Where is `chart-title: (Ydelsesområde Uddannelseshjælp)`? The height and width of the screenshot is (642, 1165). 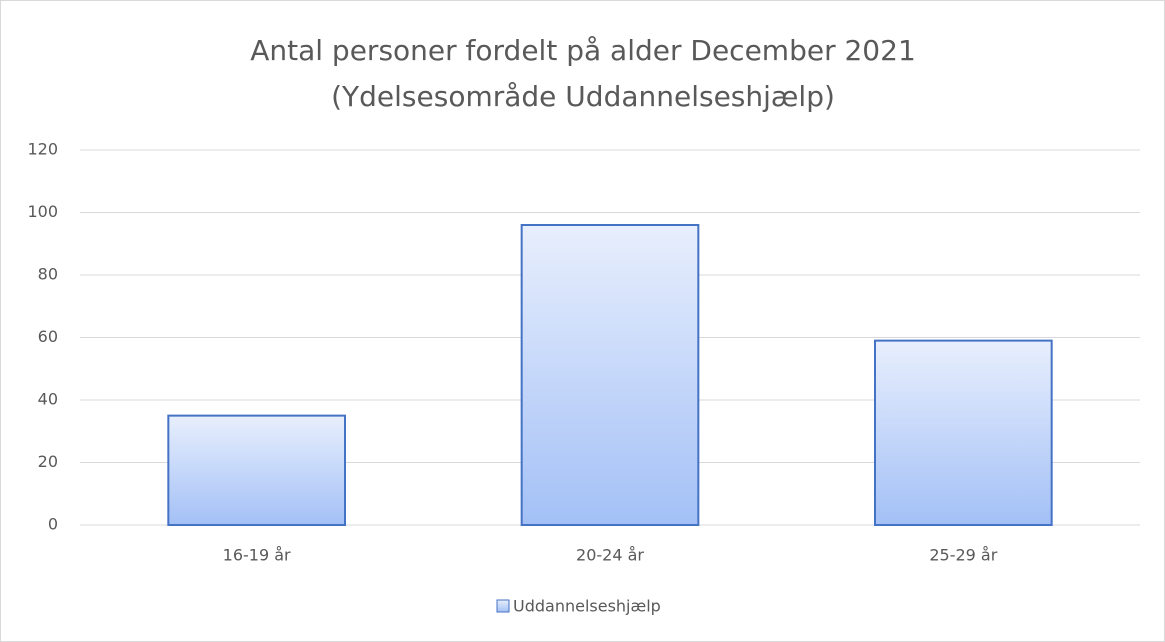 chart-title: (Ydelsesområde Uddannelseshjælp) is located at coordinates (583, 96).